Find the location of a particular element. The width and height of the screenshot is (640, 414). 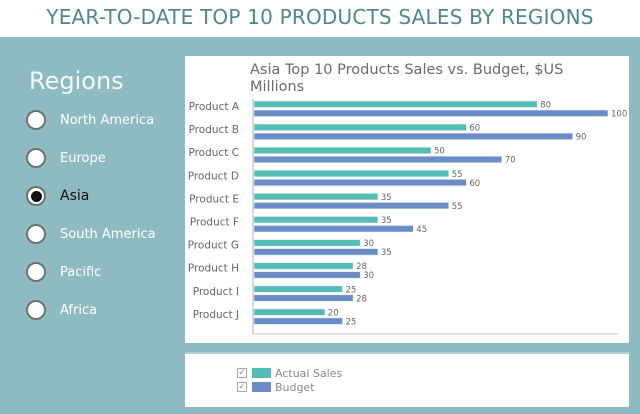

category-tick-label: Product B is located at coordinates (214, 130).